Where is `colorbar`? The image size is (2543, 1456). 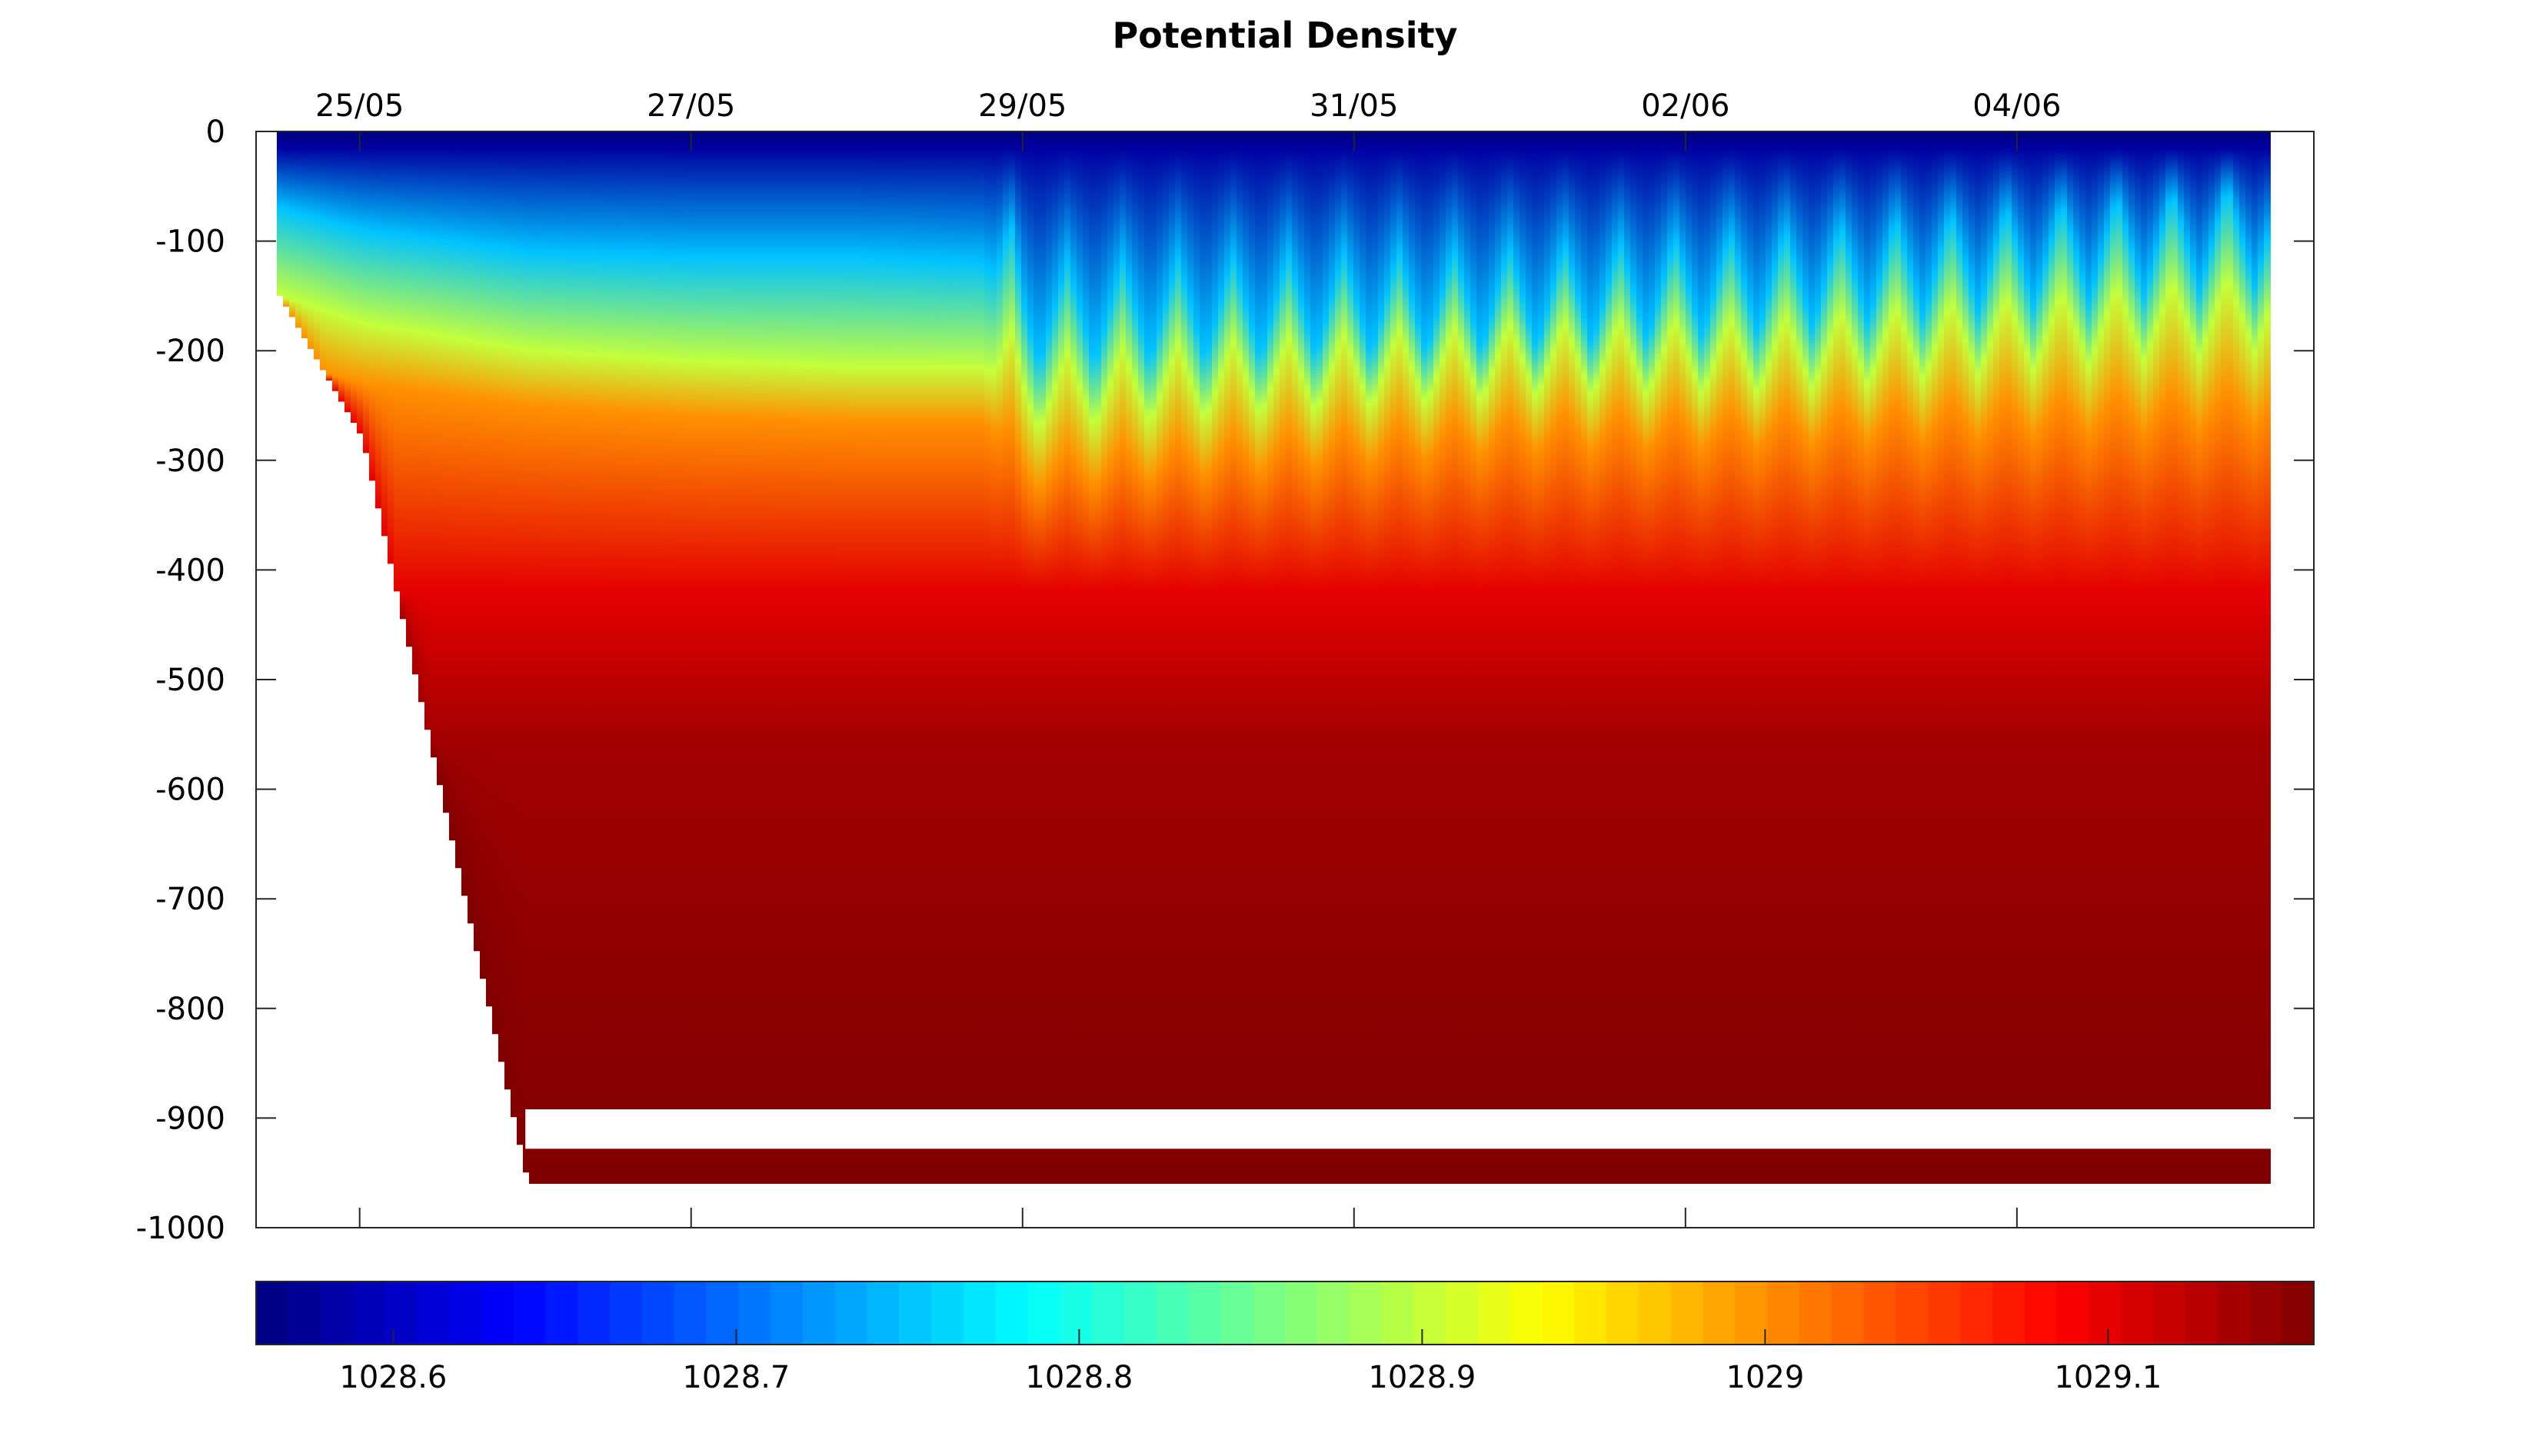
colorbar is located at coordinates (1285, 1313).